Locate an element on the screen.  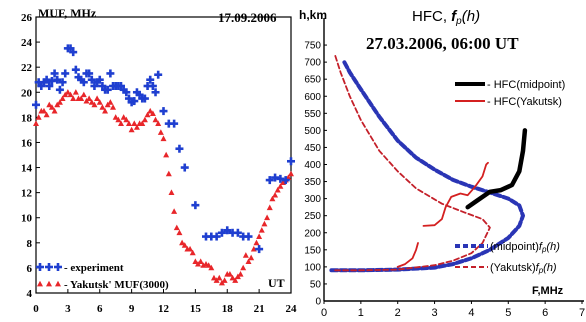
legend-fp-midpoint-f: f is located at coordinates (541, 247).